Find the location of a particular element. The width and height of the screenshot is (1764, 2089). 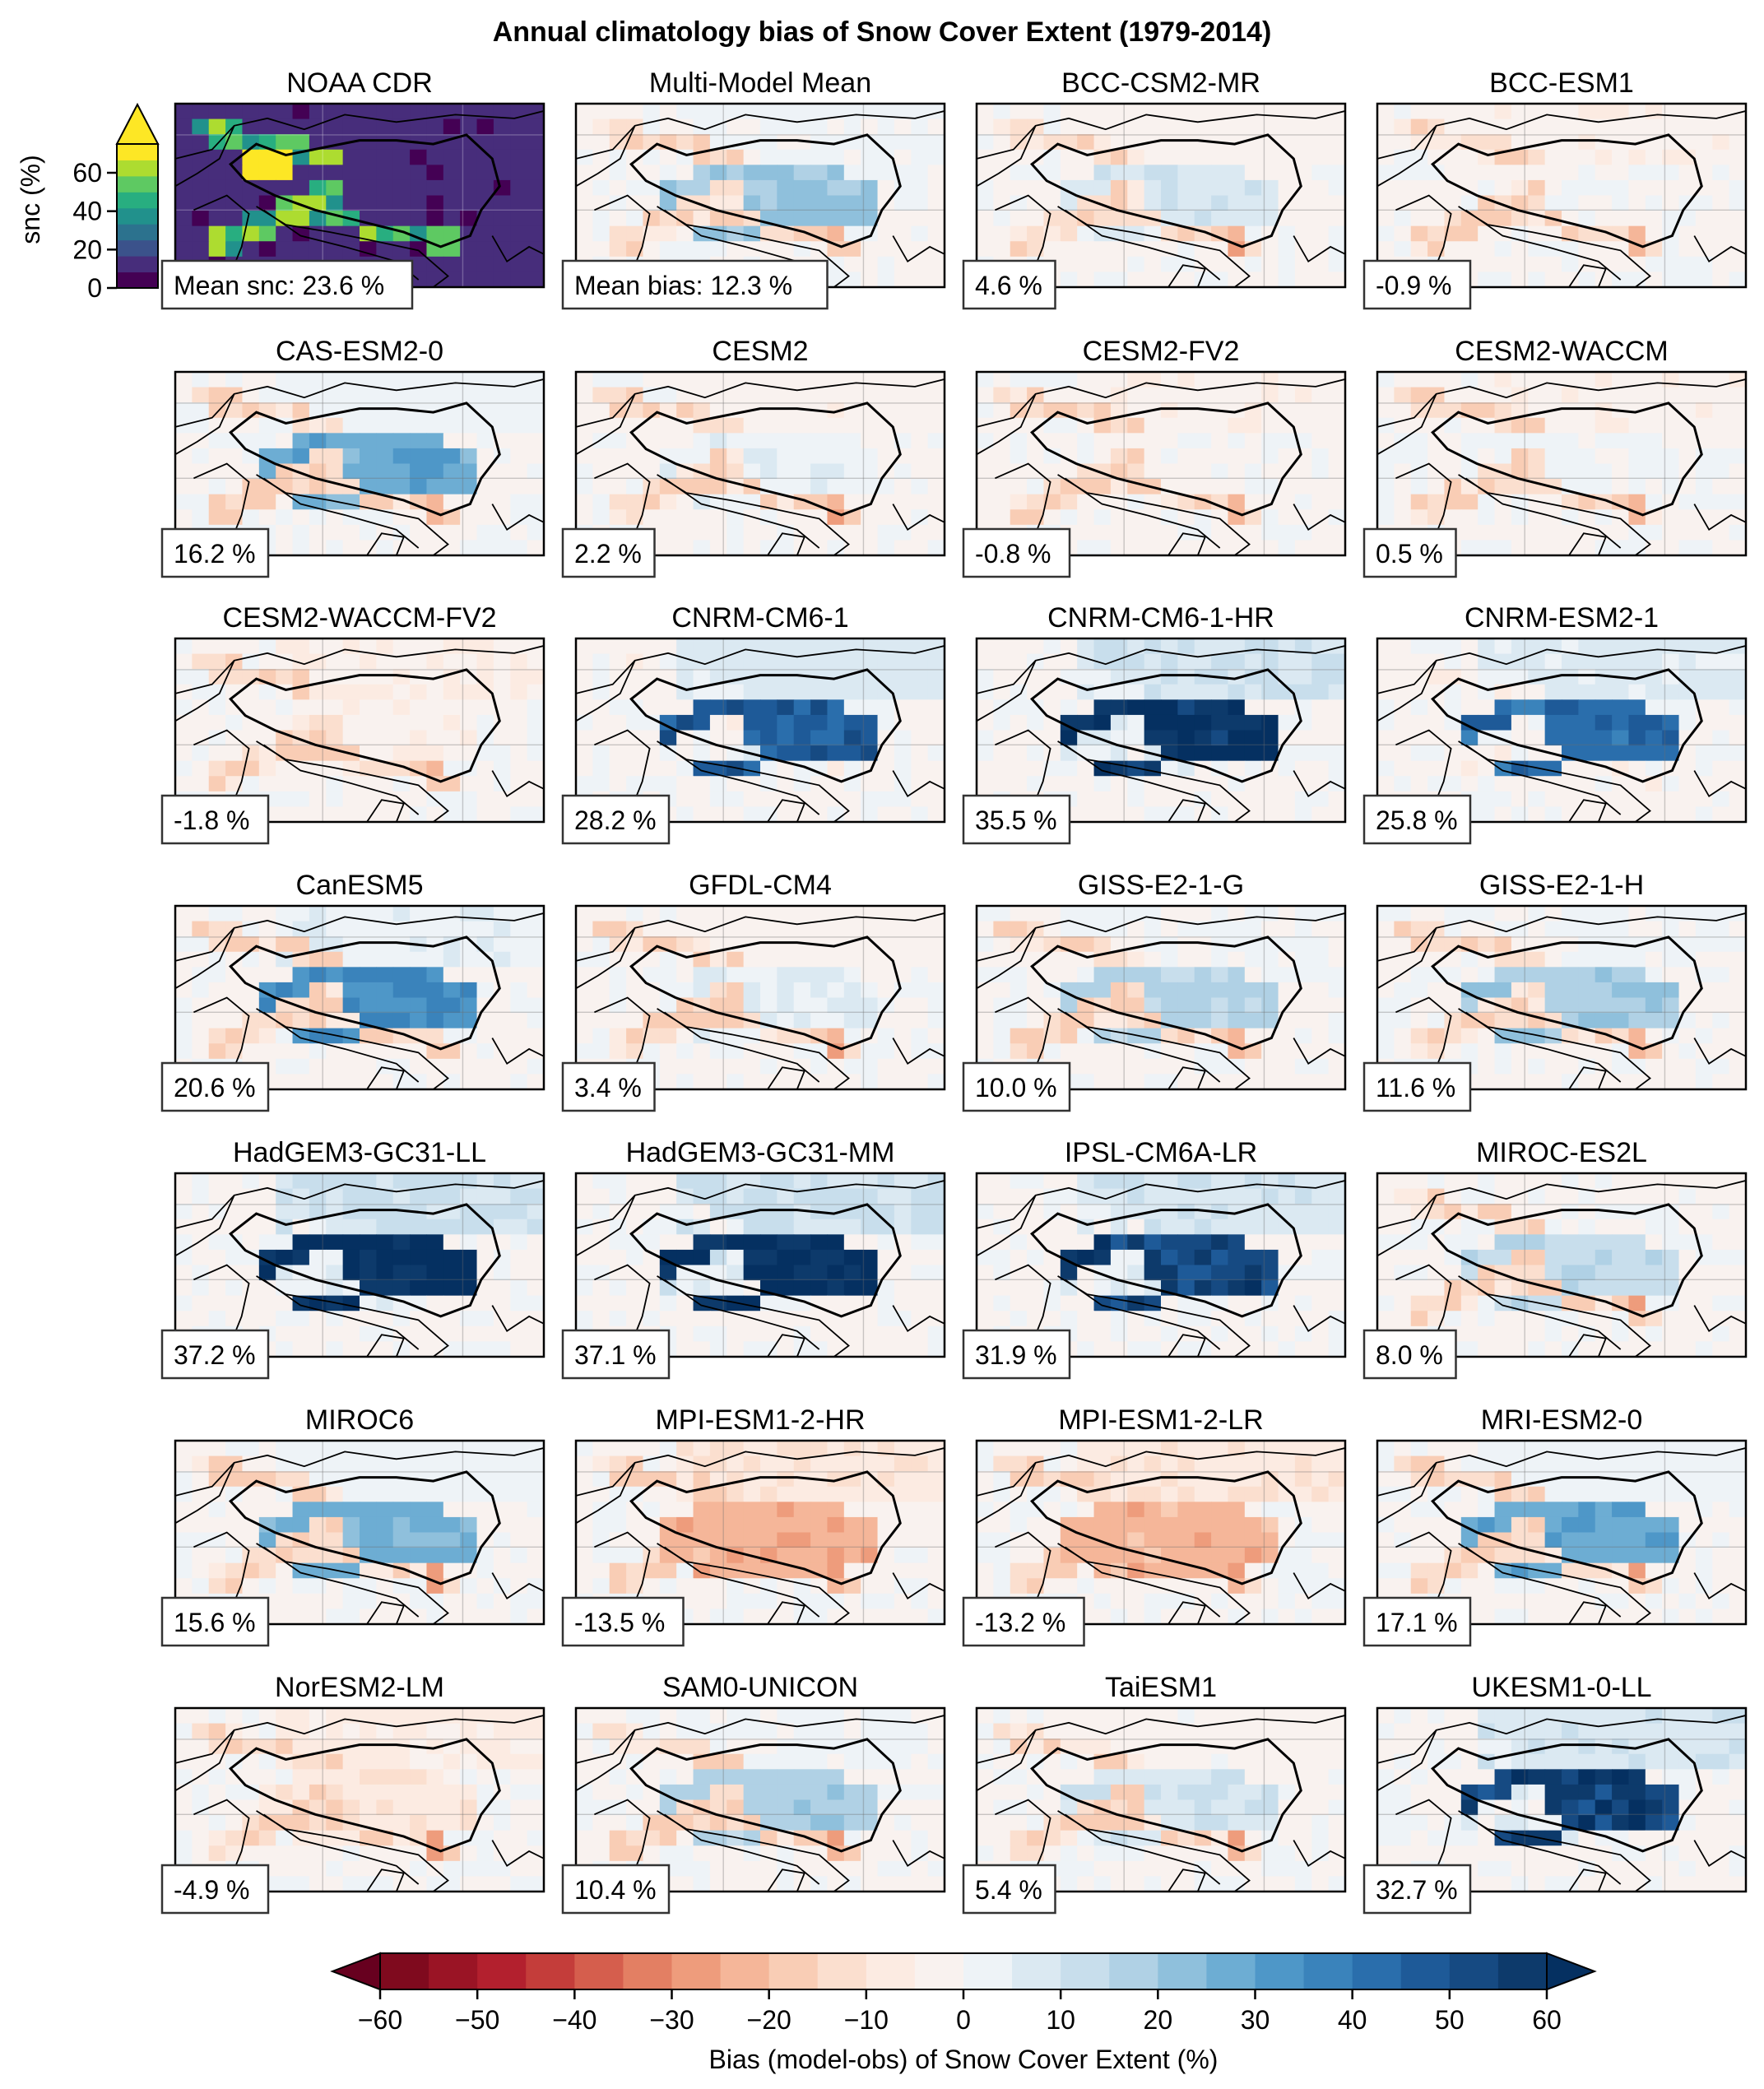

value-label: 31.9 % is located at coordinates (1016, 1355).